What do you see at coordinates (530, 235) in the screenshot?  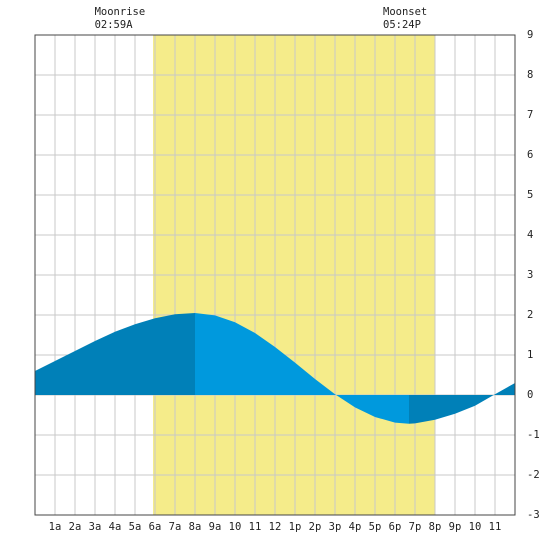 I see `y-tick-label: 4` at bounding box center [530, 235].